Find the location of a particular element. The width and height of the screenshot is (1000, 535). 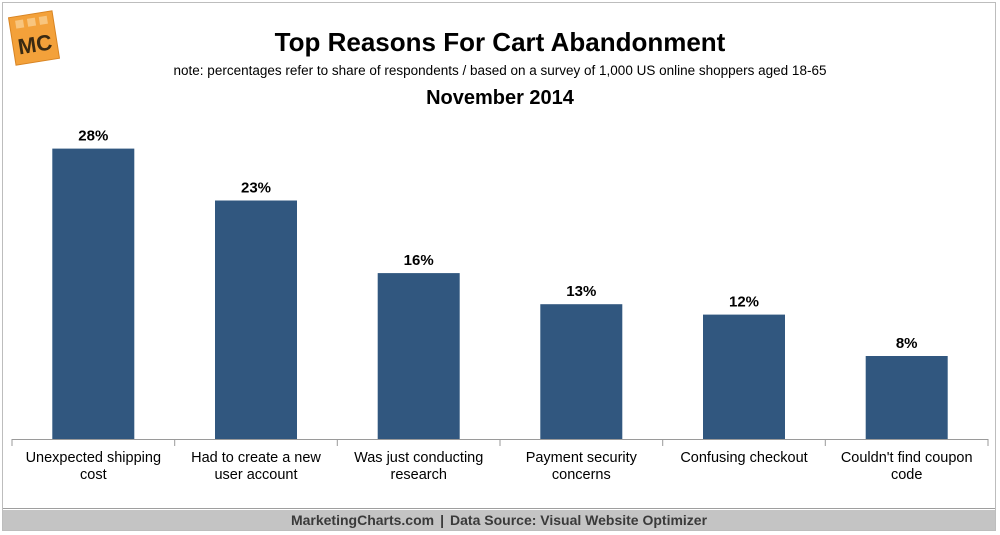

chart-title: Top Reasons For Cart Abandonment is located at coordinates (500, 42).